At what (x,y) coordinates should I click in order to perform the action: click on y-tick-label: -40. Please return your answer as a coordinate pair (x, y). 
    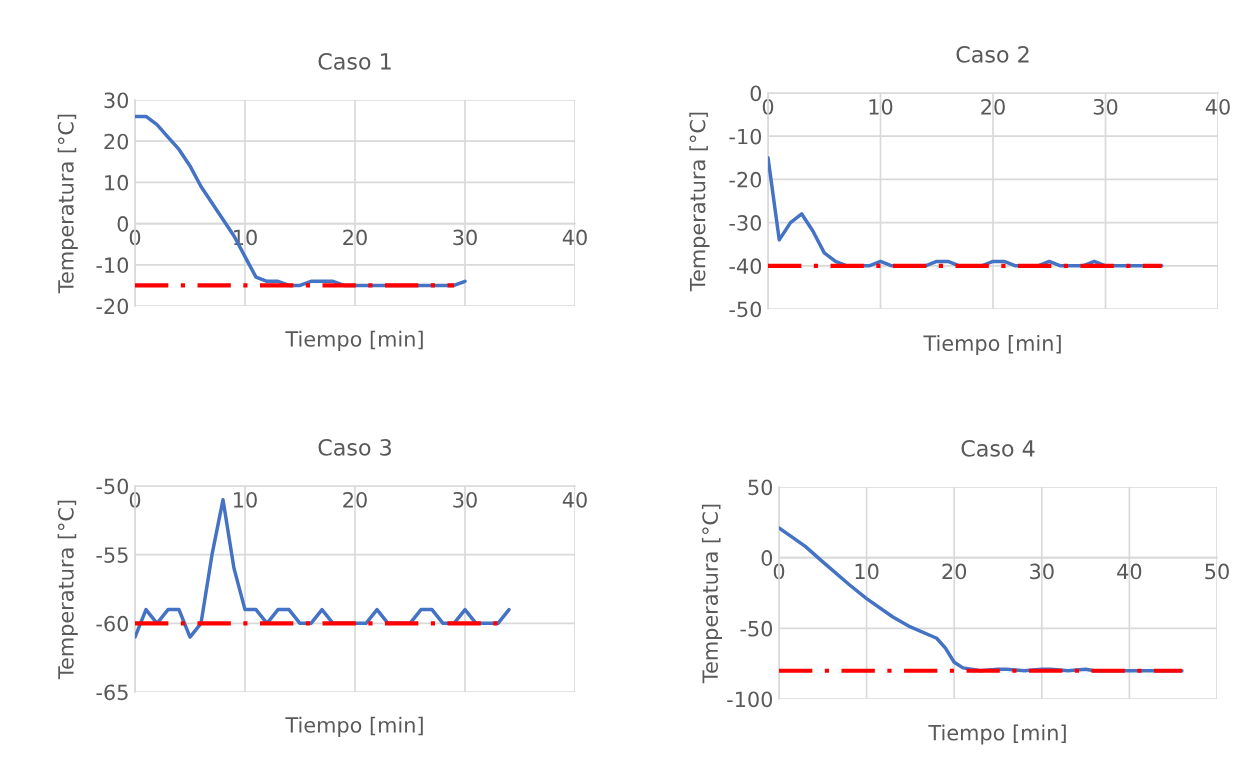
    Looking at the image, I should click on (745, 266).